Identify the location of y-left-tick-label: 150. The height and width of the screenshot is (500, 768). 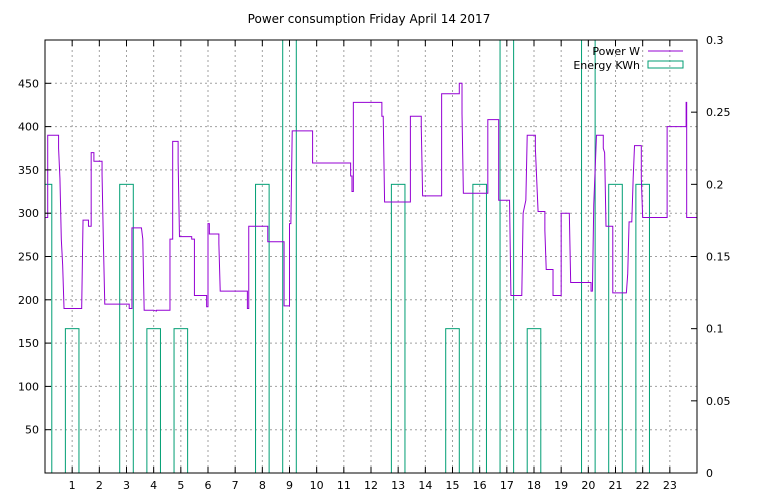
(28, 343).